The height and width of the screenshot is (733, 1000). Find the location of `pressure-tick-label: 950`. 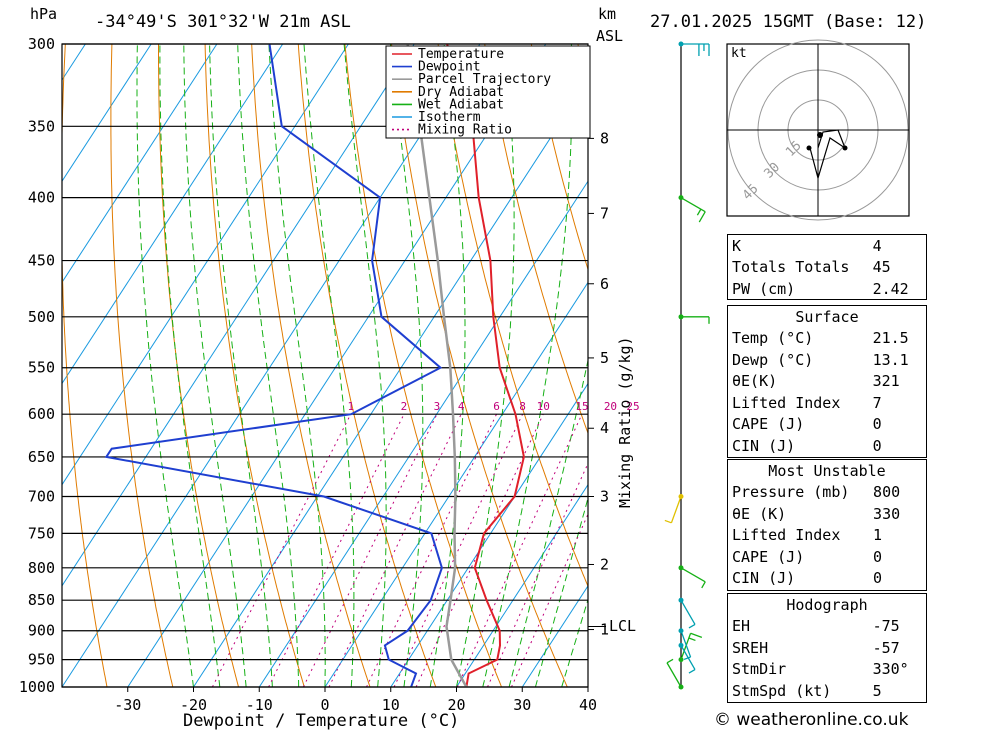

pressure-tick-label: 950 is located at coordinates (41, 660).